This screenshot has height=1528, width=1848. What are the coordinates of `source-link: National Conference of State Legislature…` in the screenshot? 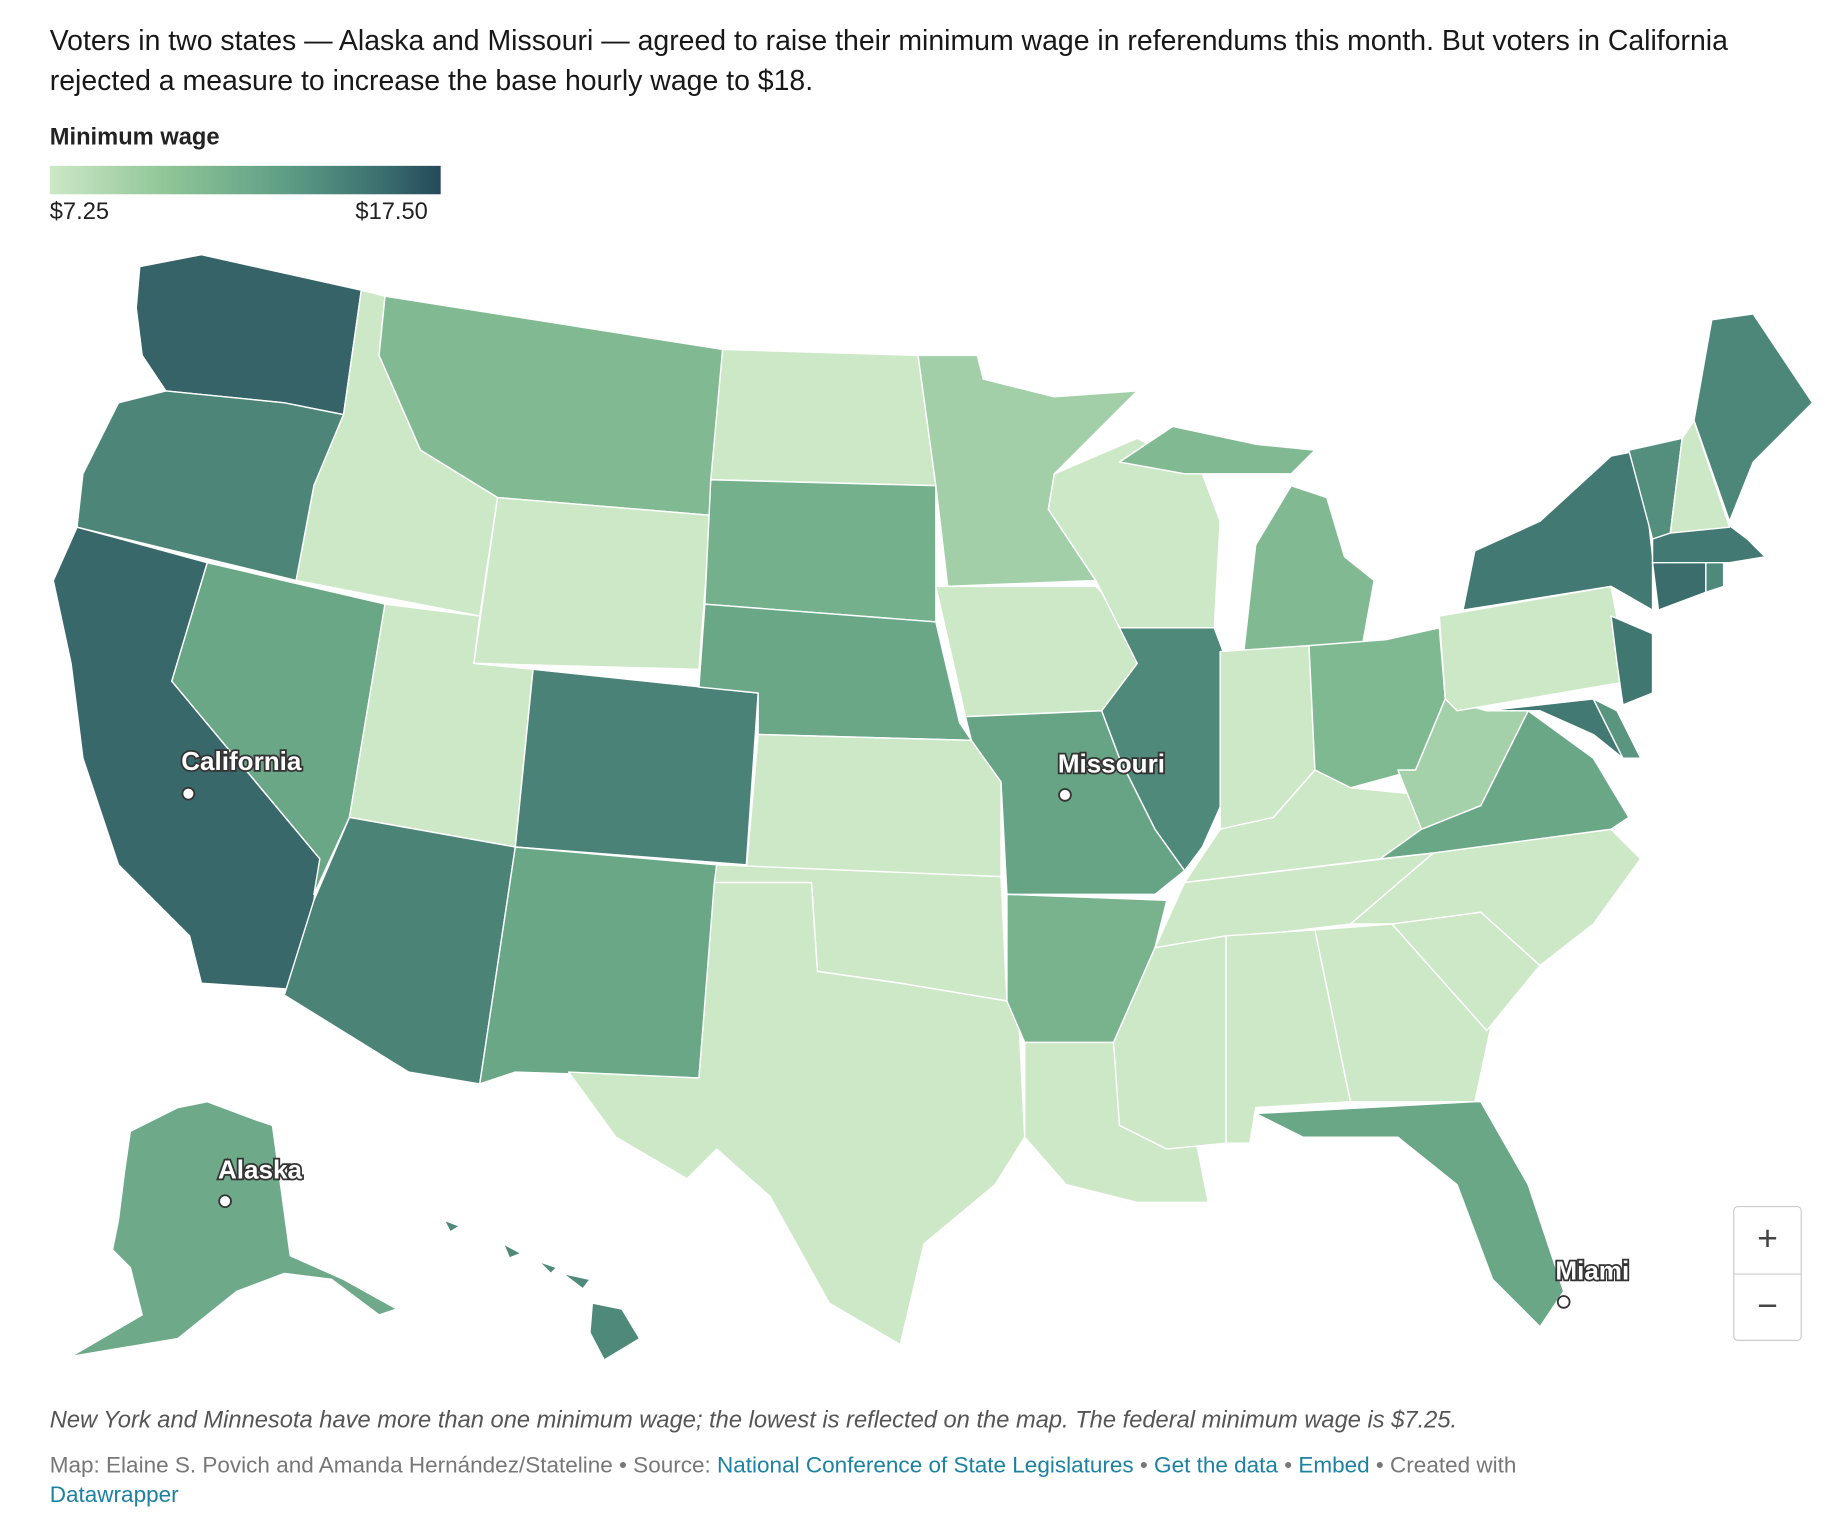 It's located at (925, 1466).